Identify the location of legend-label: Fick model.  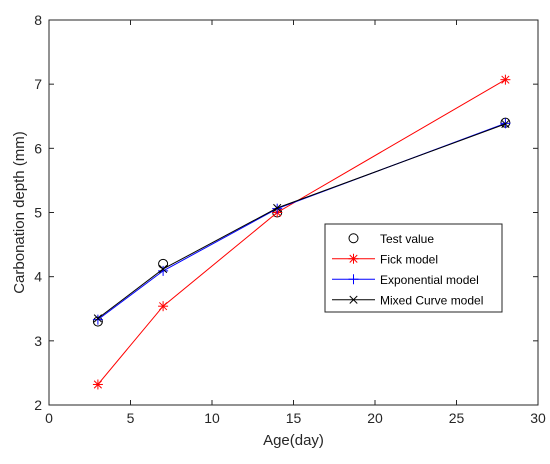
(409, 259).